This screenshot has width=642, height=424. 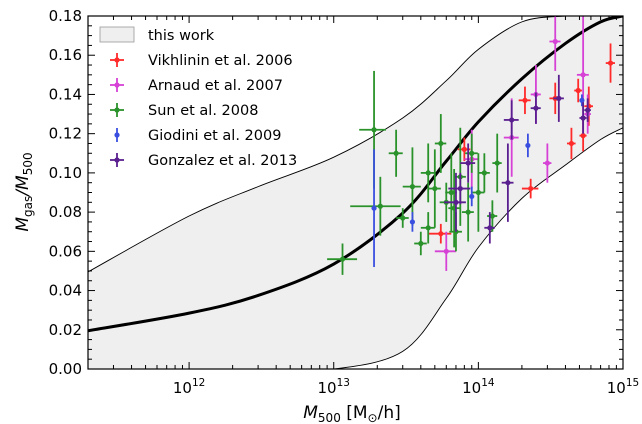 I want to click on series-vikhlinin, so click(x=521, y=143).